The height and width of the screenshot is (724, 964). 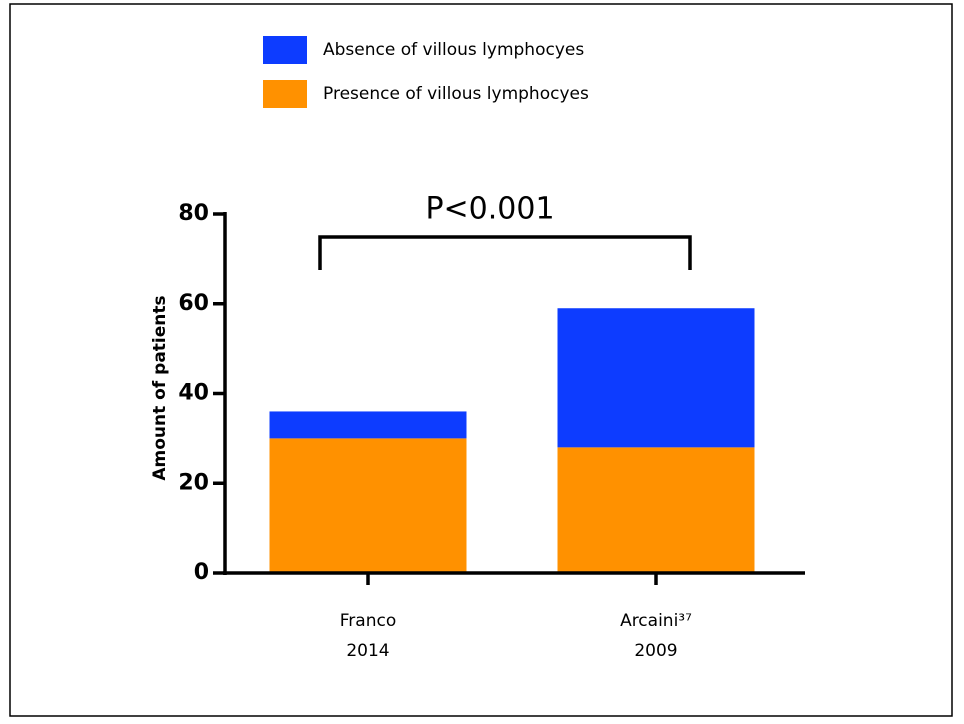 I want to click on bracket, so click(x=505, y=252).